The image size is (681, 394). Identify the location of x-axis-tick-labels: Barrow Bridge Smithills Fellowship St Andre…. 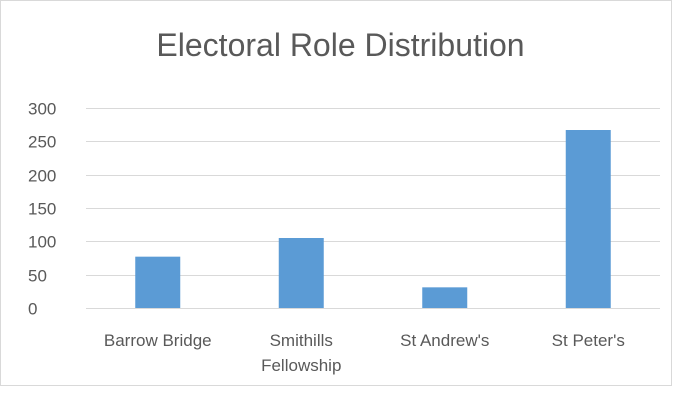
(364, 353).